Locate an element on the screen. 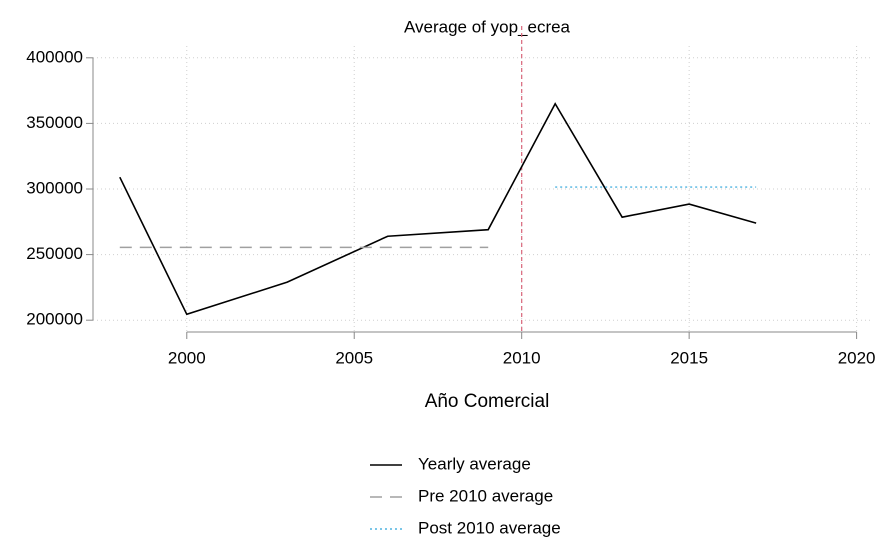  y-tick-label: 350000 is located at coordinates (54, 122).